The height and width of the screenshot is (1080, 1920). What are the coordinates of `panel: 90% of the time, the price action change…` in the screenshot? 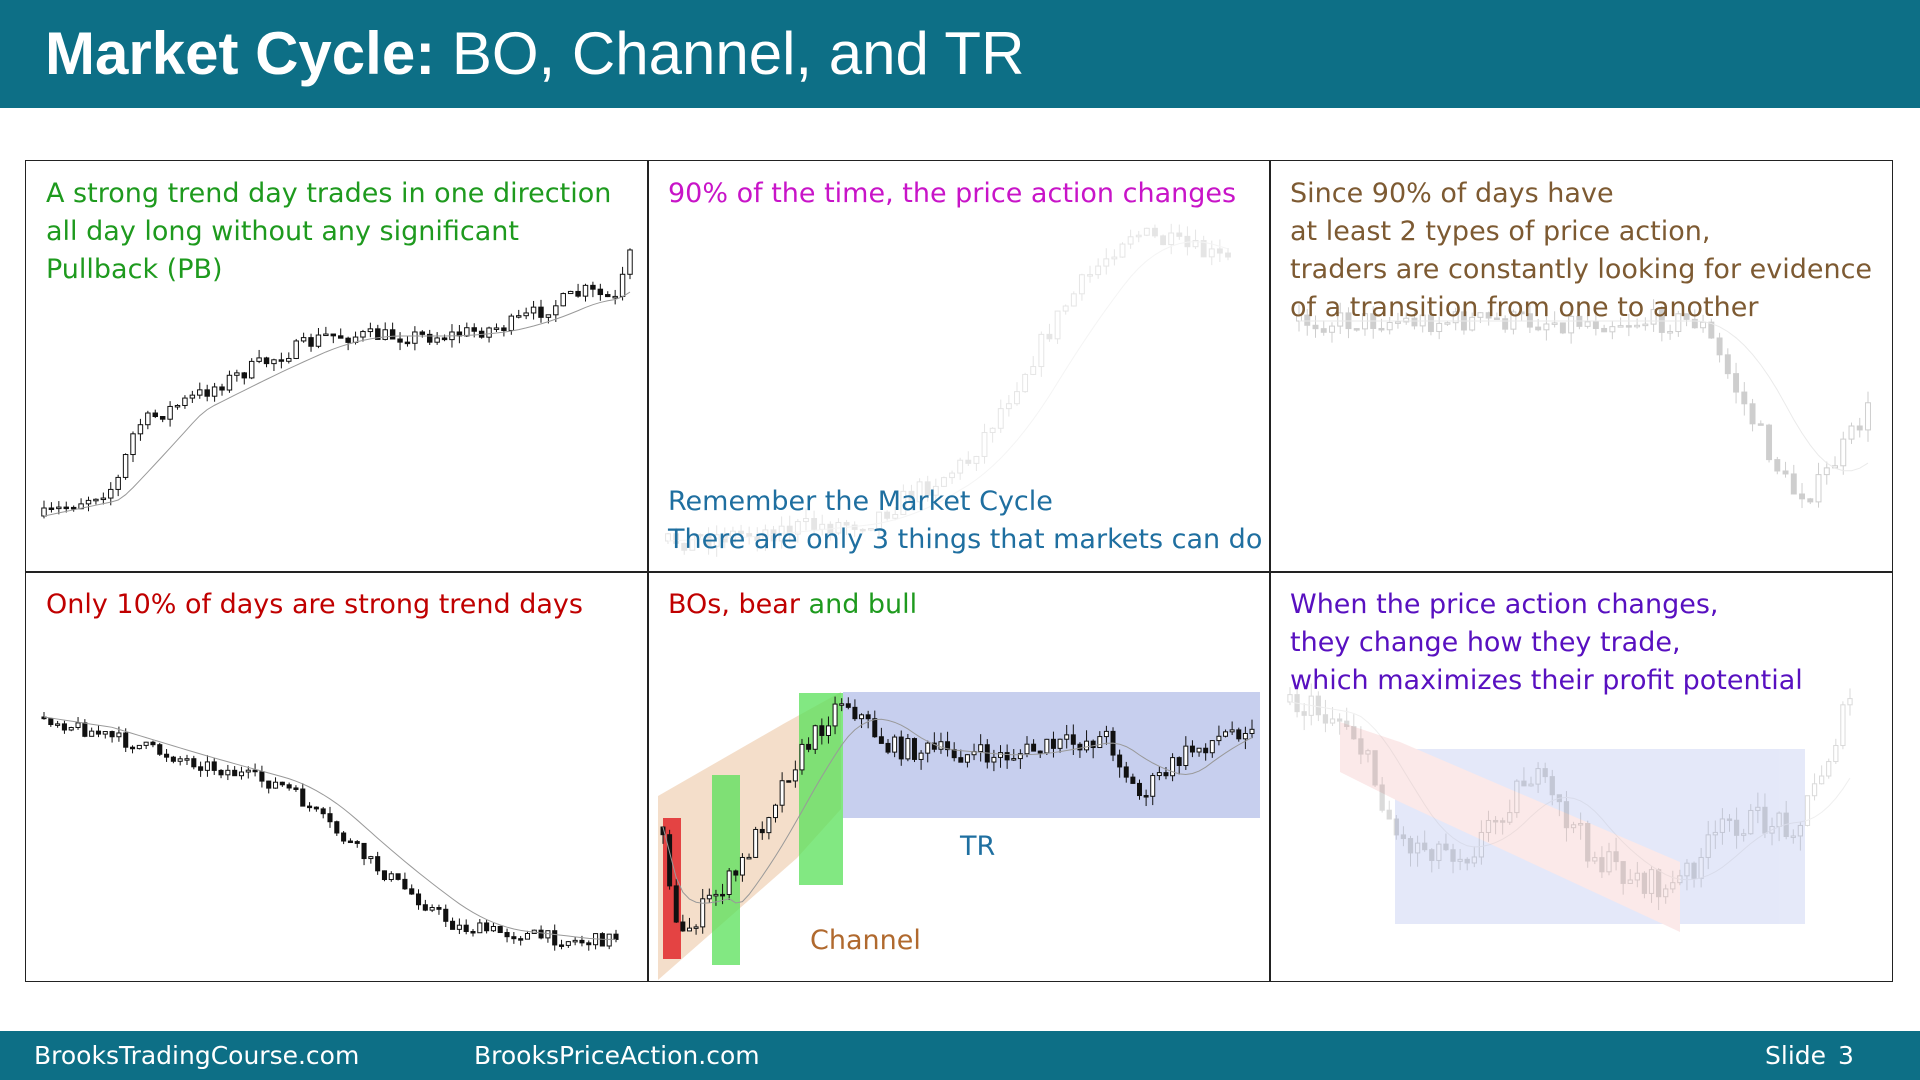 It's located at (959, 366).